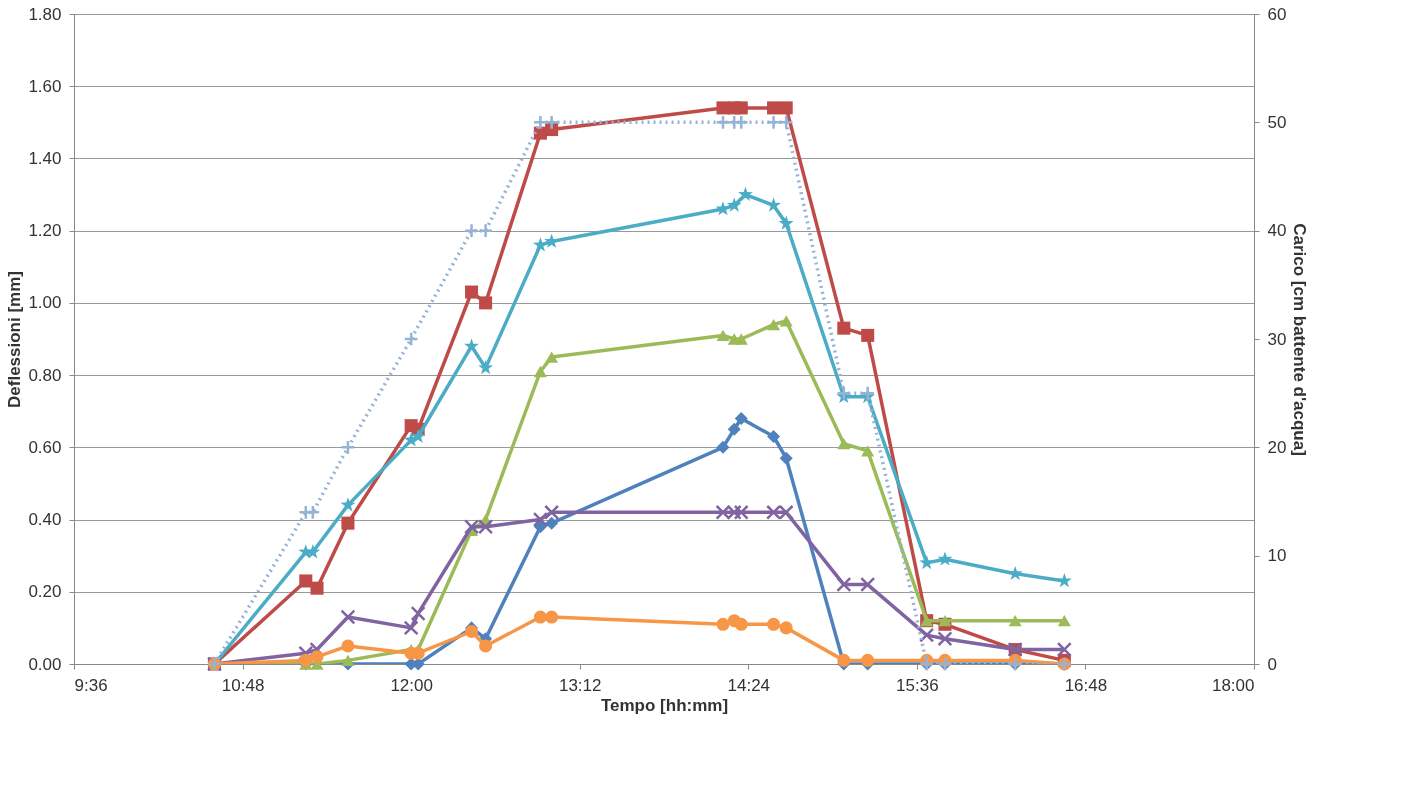 Image resolution: width=1424 pixels, height=790 pixels. Describe the element at coordinates (1277, 122) in the screenshot. I see `y2-tick-label: 50` at that location.